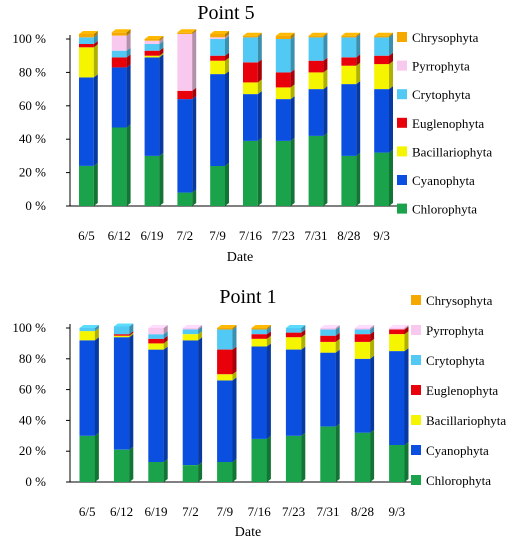  Describe the element at coordinates (402, 94) in the screenshot. I see `legend-swatch-crytophyta` at that location.